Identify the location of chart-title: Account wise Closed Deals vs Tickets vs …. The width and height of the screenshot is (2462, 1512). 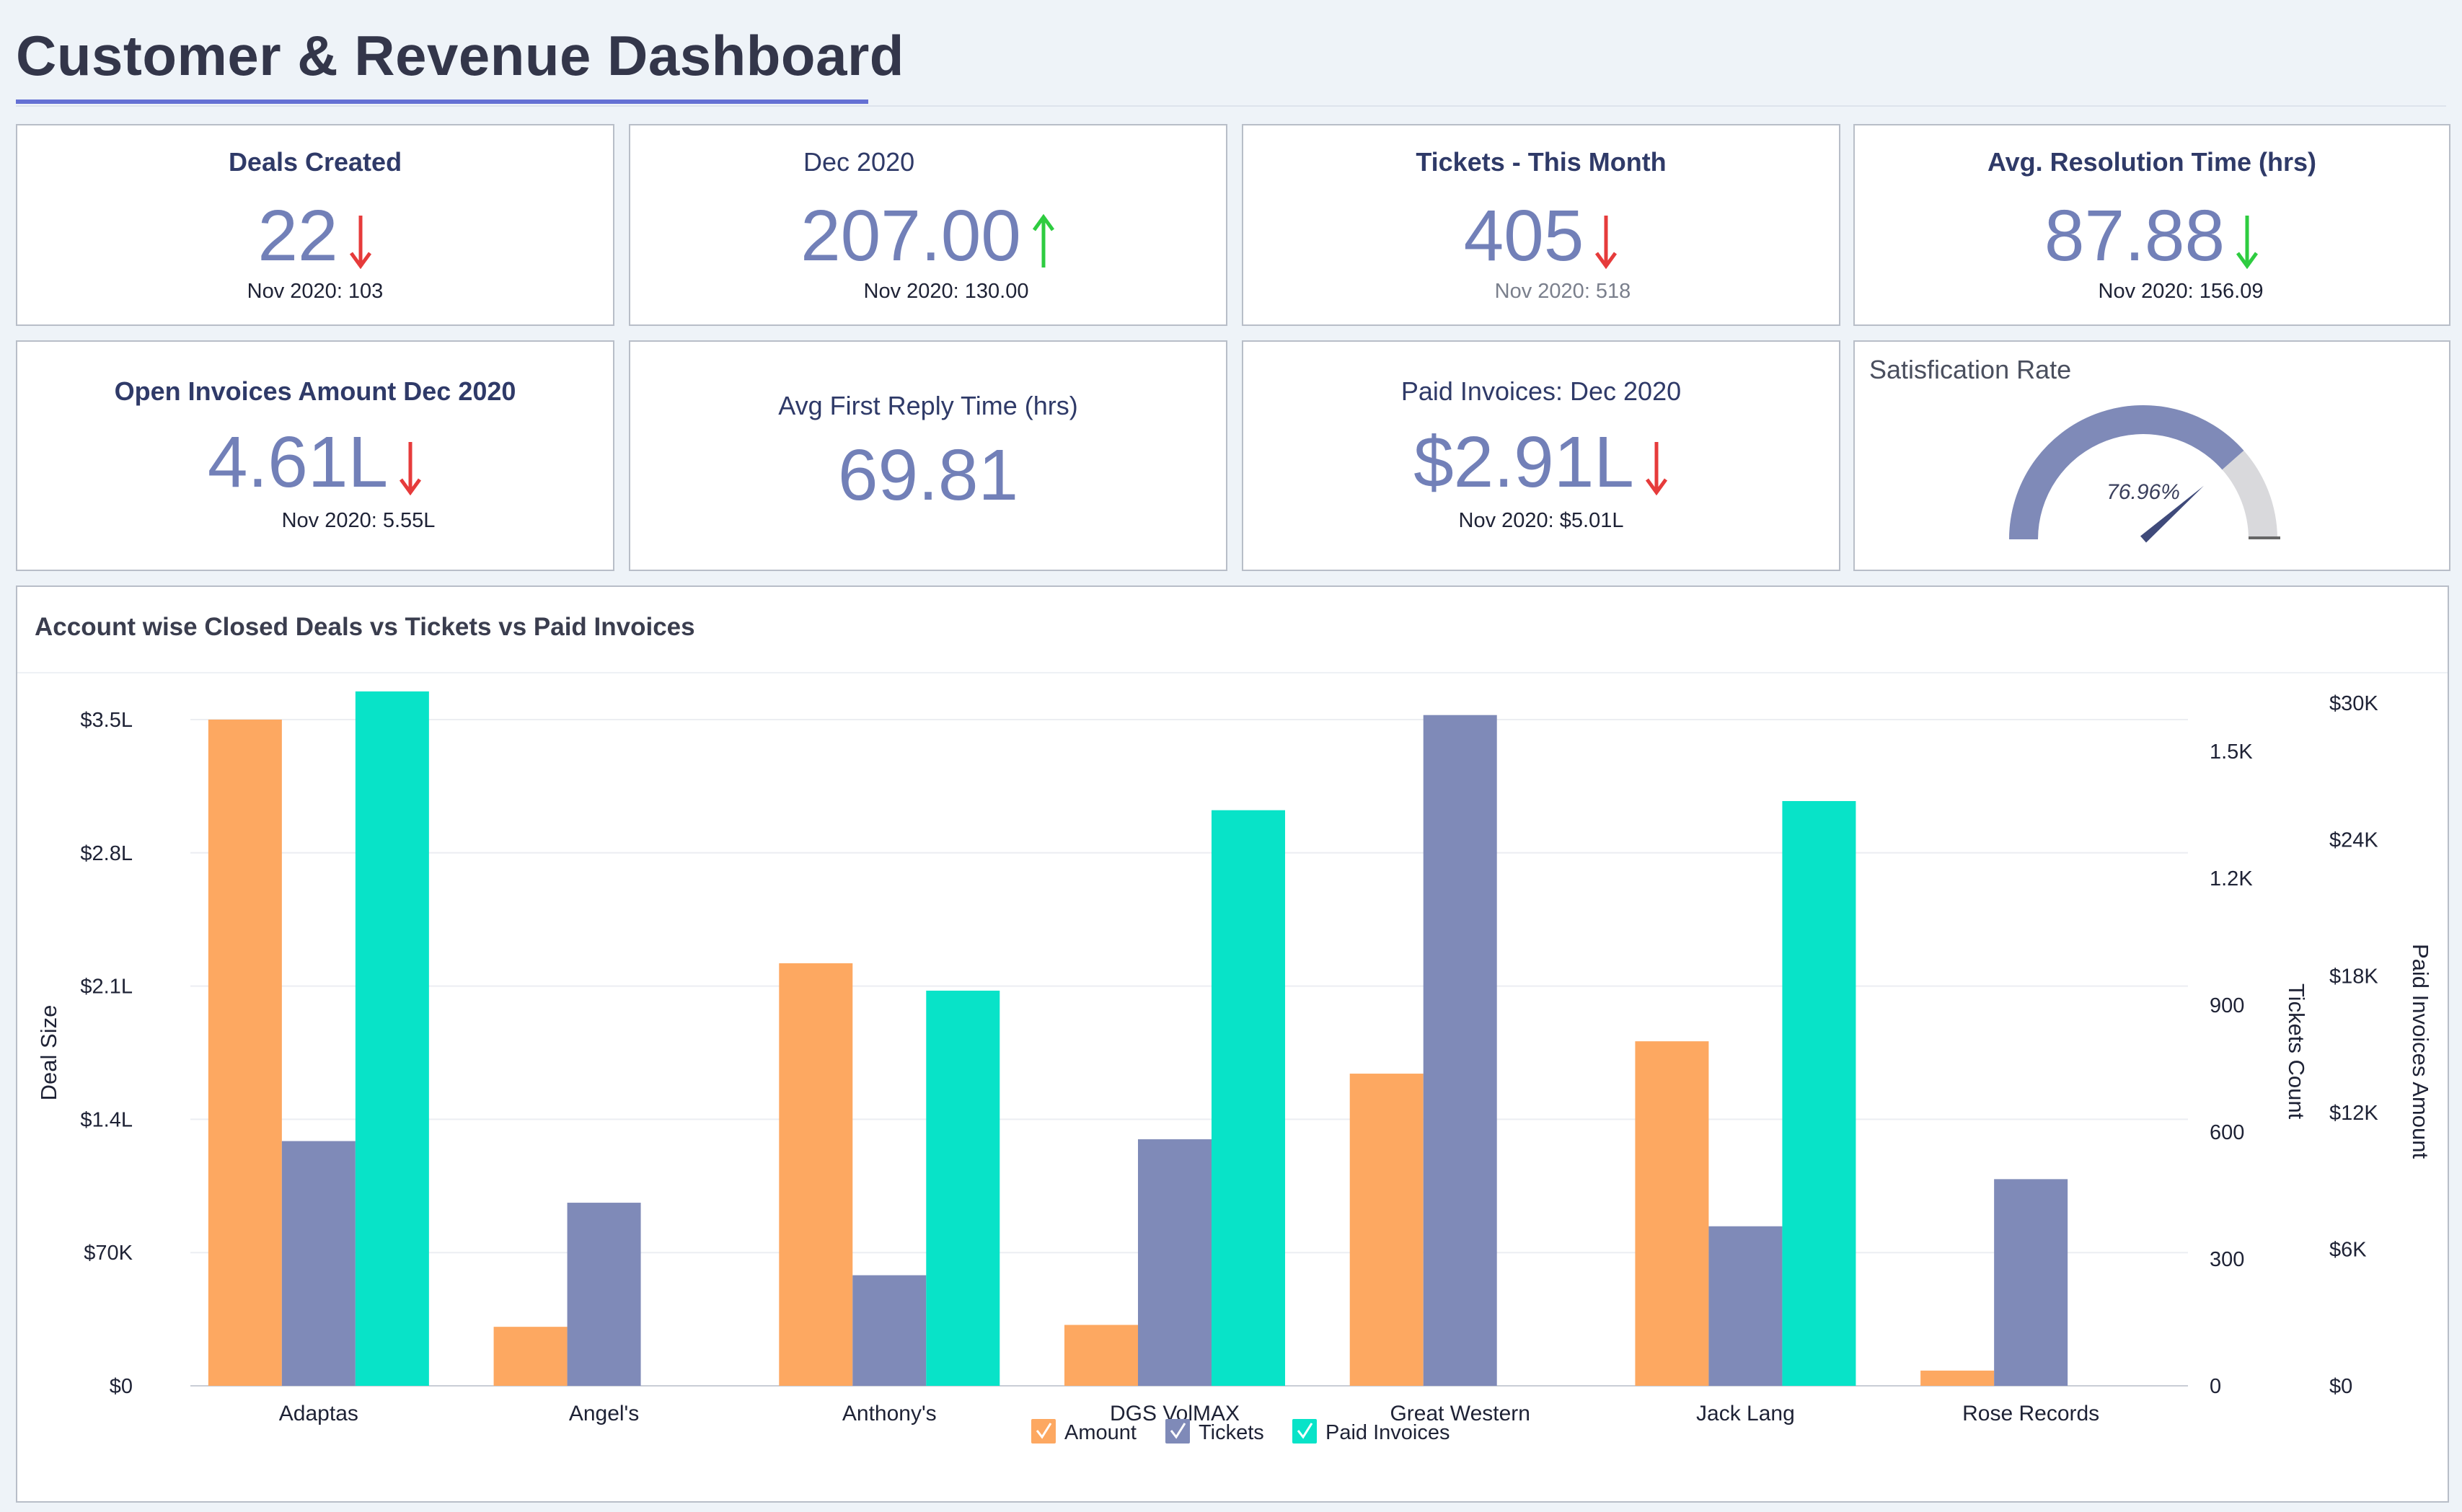
(365, 627).